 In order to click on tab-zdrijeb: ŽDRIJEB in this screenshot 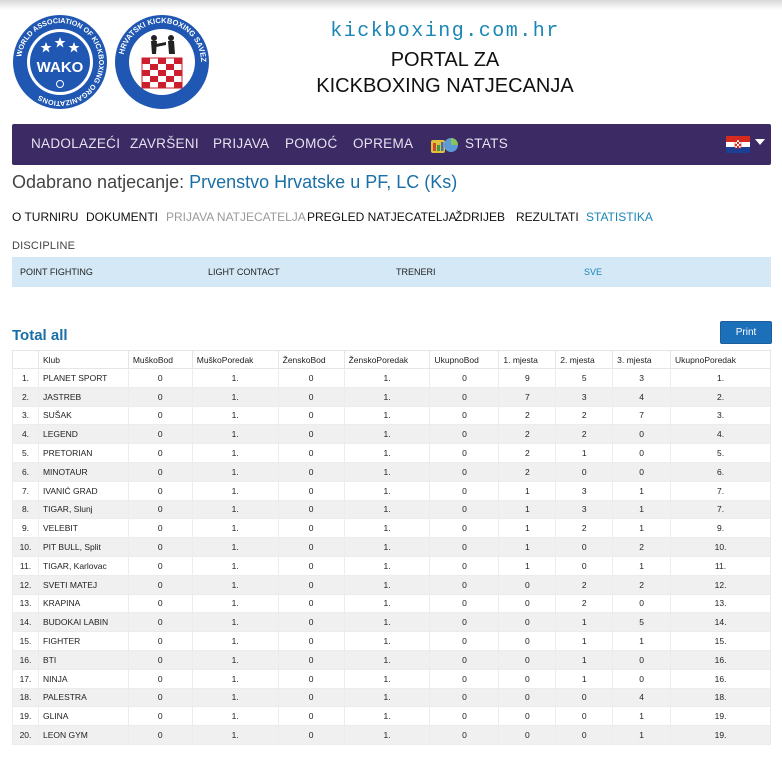, I will do `click(480, 217)`.